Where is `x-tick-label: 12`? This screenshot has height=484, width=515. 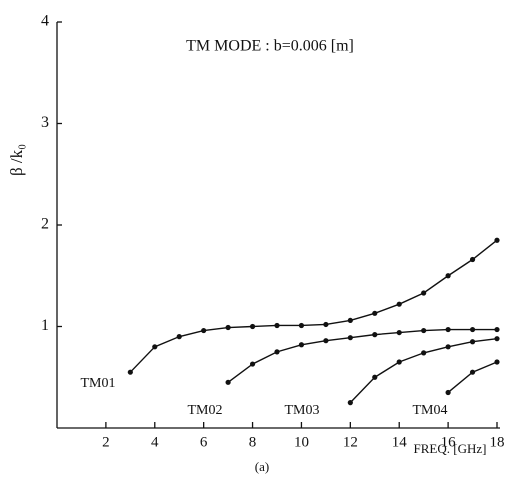 x-tick-label: 12 is located at coordinates (350, 442).